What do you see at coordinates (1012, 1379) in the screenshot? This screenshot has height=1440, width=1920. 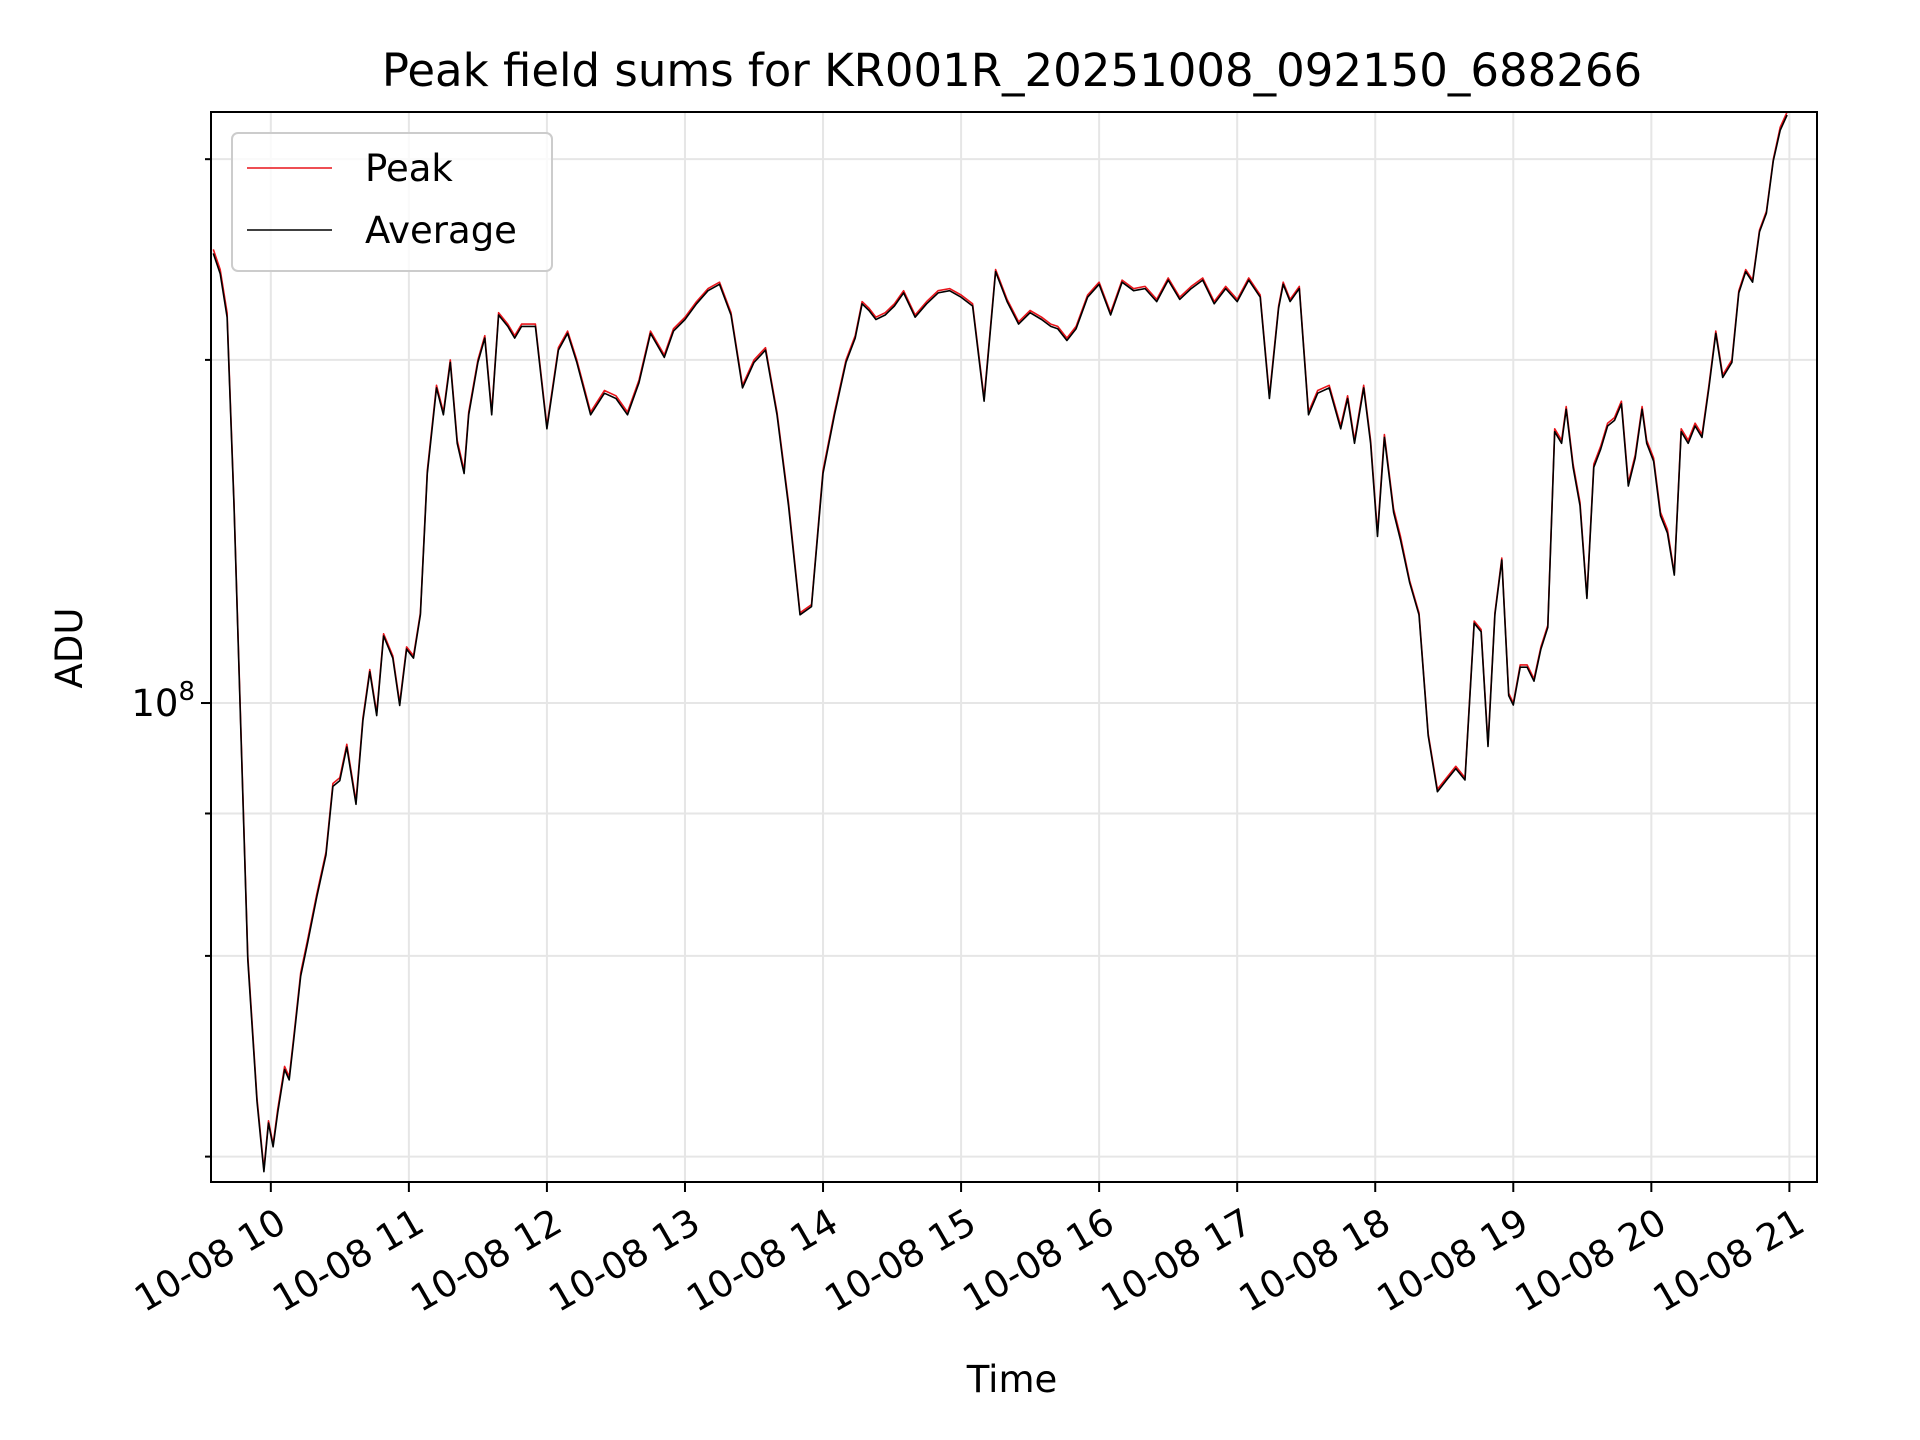 I see `x-axis-label: Time` at bounding box center [1012, 1379].